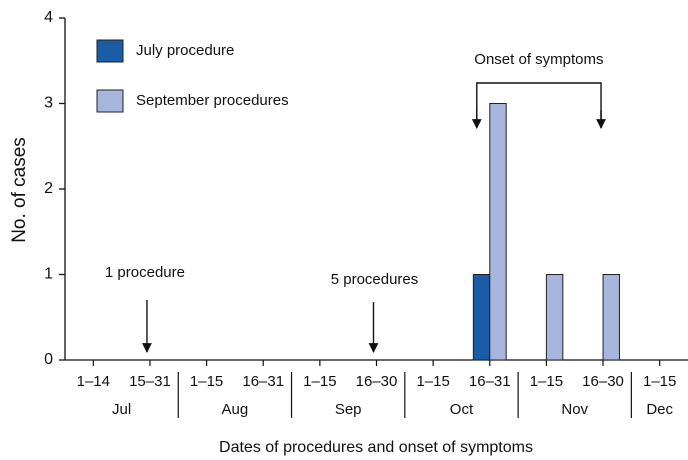  Describe the element at coordinates (574, 409) in the screenshot. I see `month-label: Nov` at that location.